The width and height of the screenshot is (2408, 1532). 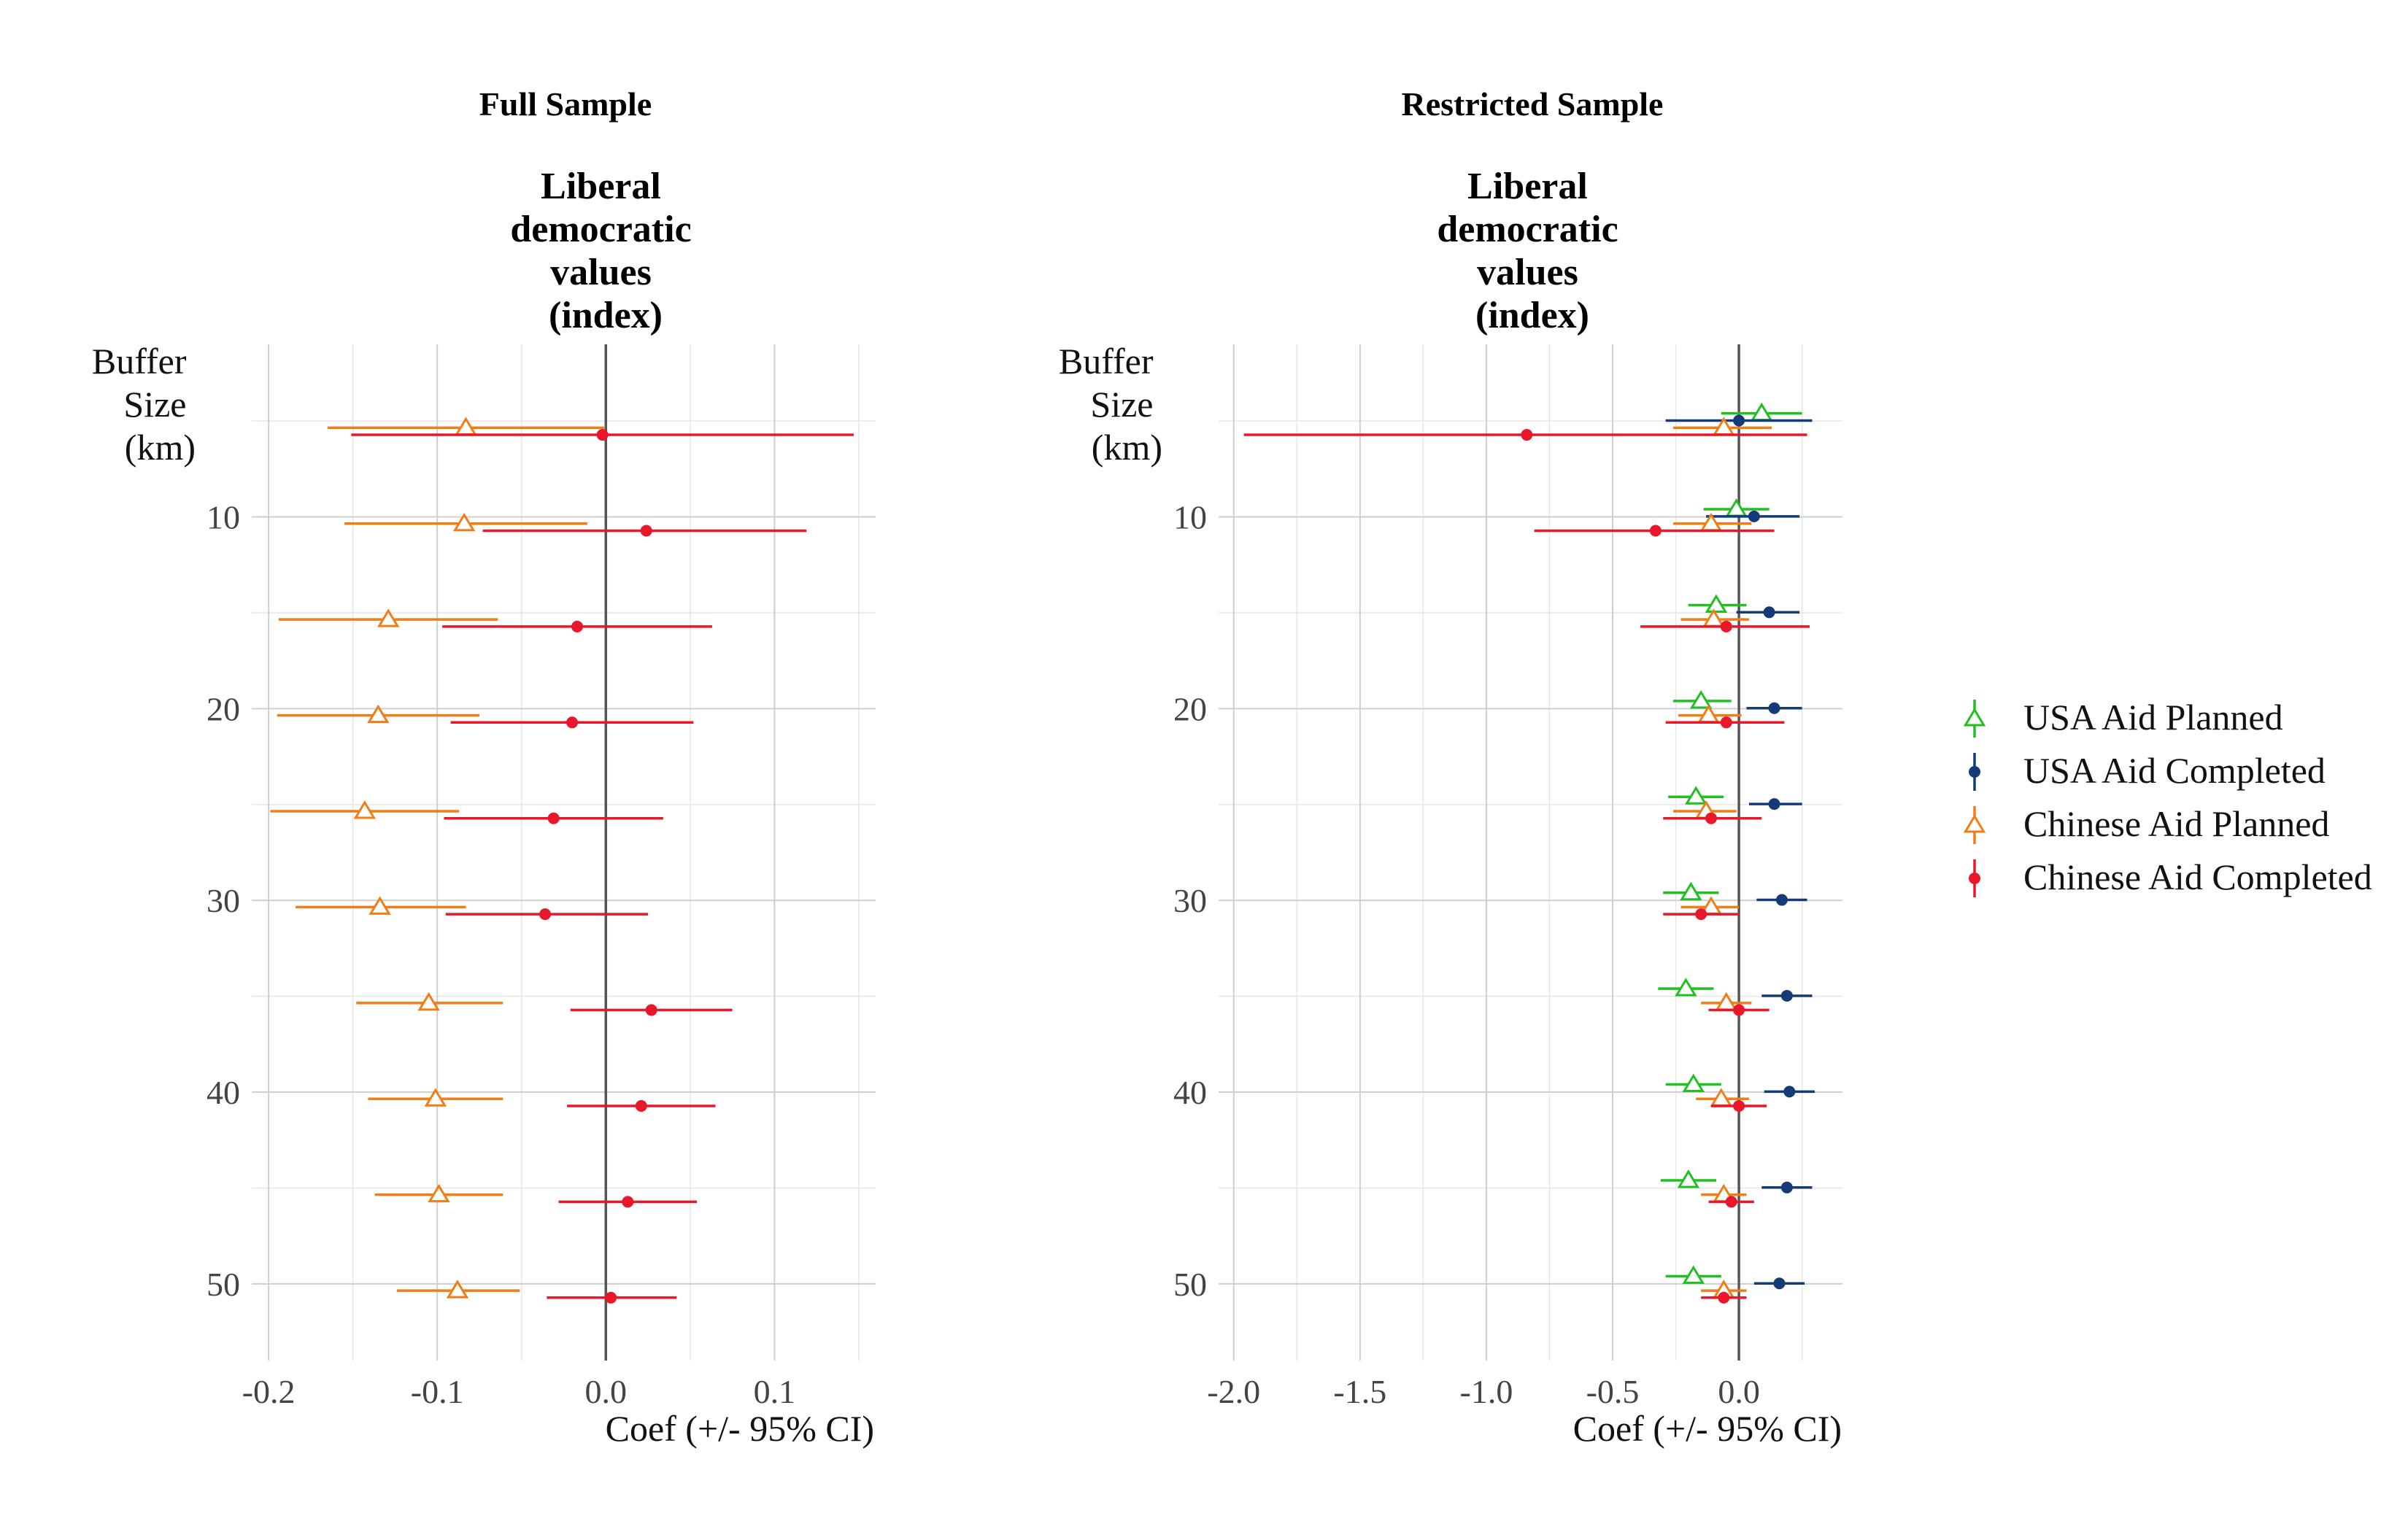 I want to click on x-tick-label: 0.1, so click(x=775, y=1392).